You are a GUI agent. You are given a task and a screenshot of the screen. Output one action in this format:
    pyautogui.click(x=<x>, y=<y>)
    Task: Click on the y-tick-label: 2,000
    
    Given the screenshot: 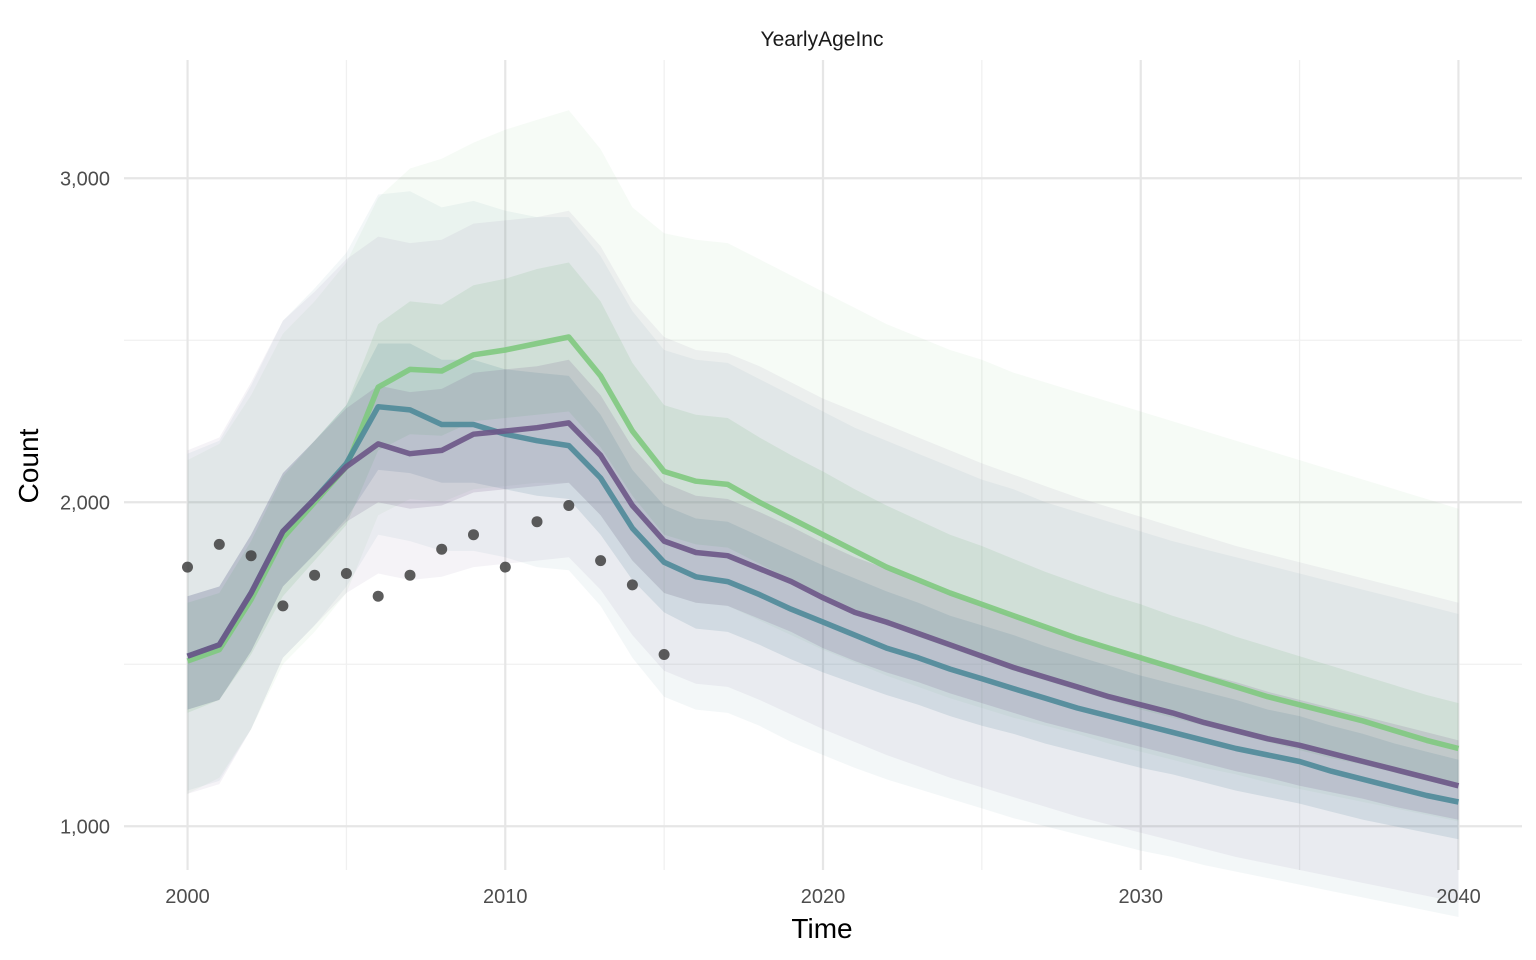 What is the action you would take?
    pyautogui.click(x=85, y=503)
    